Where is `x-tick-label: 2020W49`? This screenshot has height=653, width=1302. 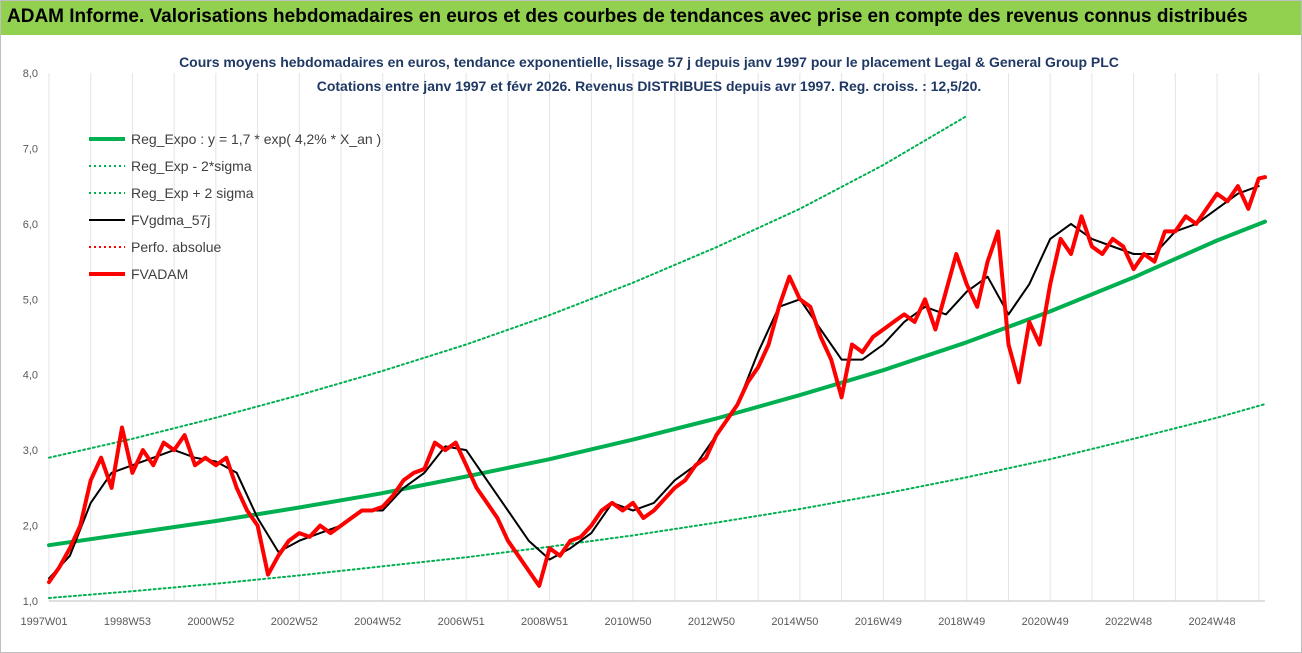
x-tick-label: 2020W49 is located at coordinates (1045, 622).